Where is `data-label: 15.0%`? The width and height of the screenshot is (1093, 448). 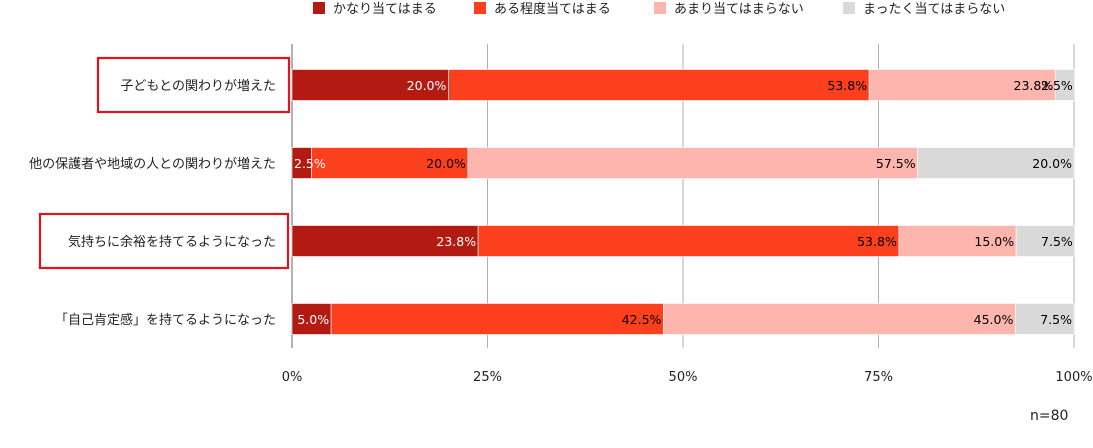 data-label: 15.0% is located at coordinates (994, 241).